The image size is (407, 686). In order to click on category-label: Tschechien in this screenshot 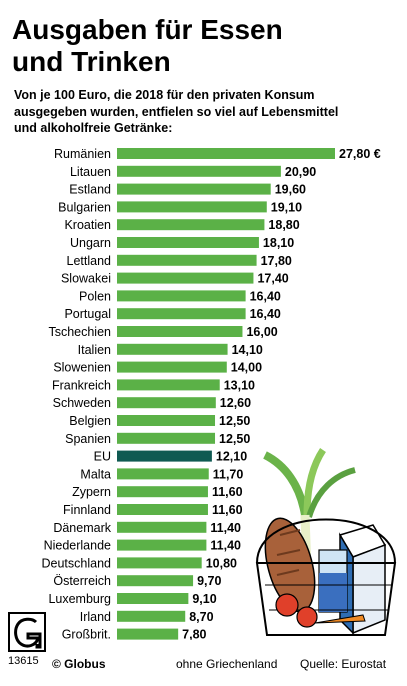, I will do `click(79, 332)`.